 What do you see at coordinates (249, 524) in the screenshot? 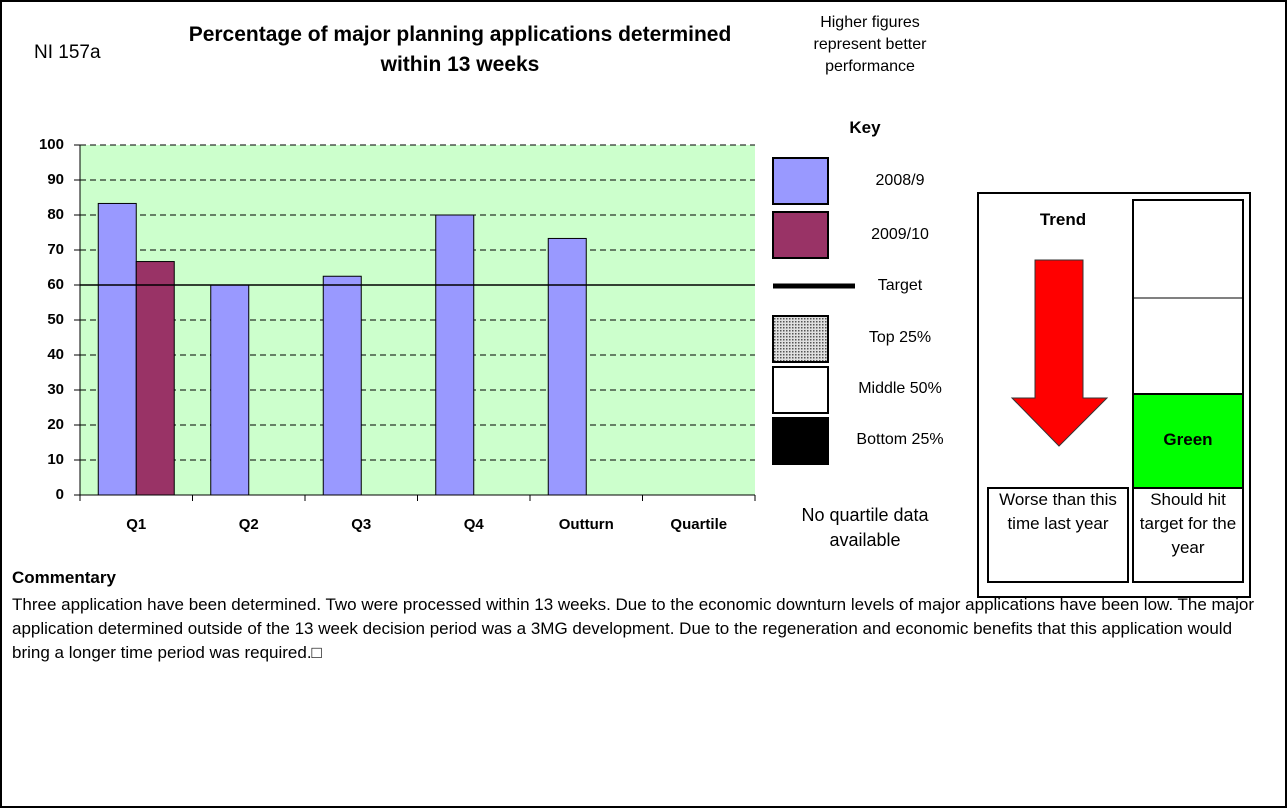
I see `x-tick-label: Q2` at bounding box center [249, 524].